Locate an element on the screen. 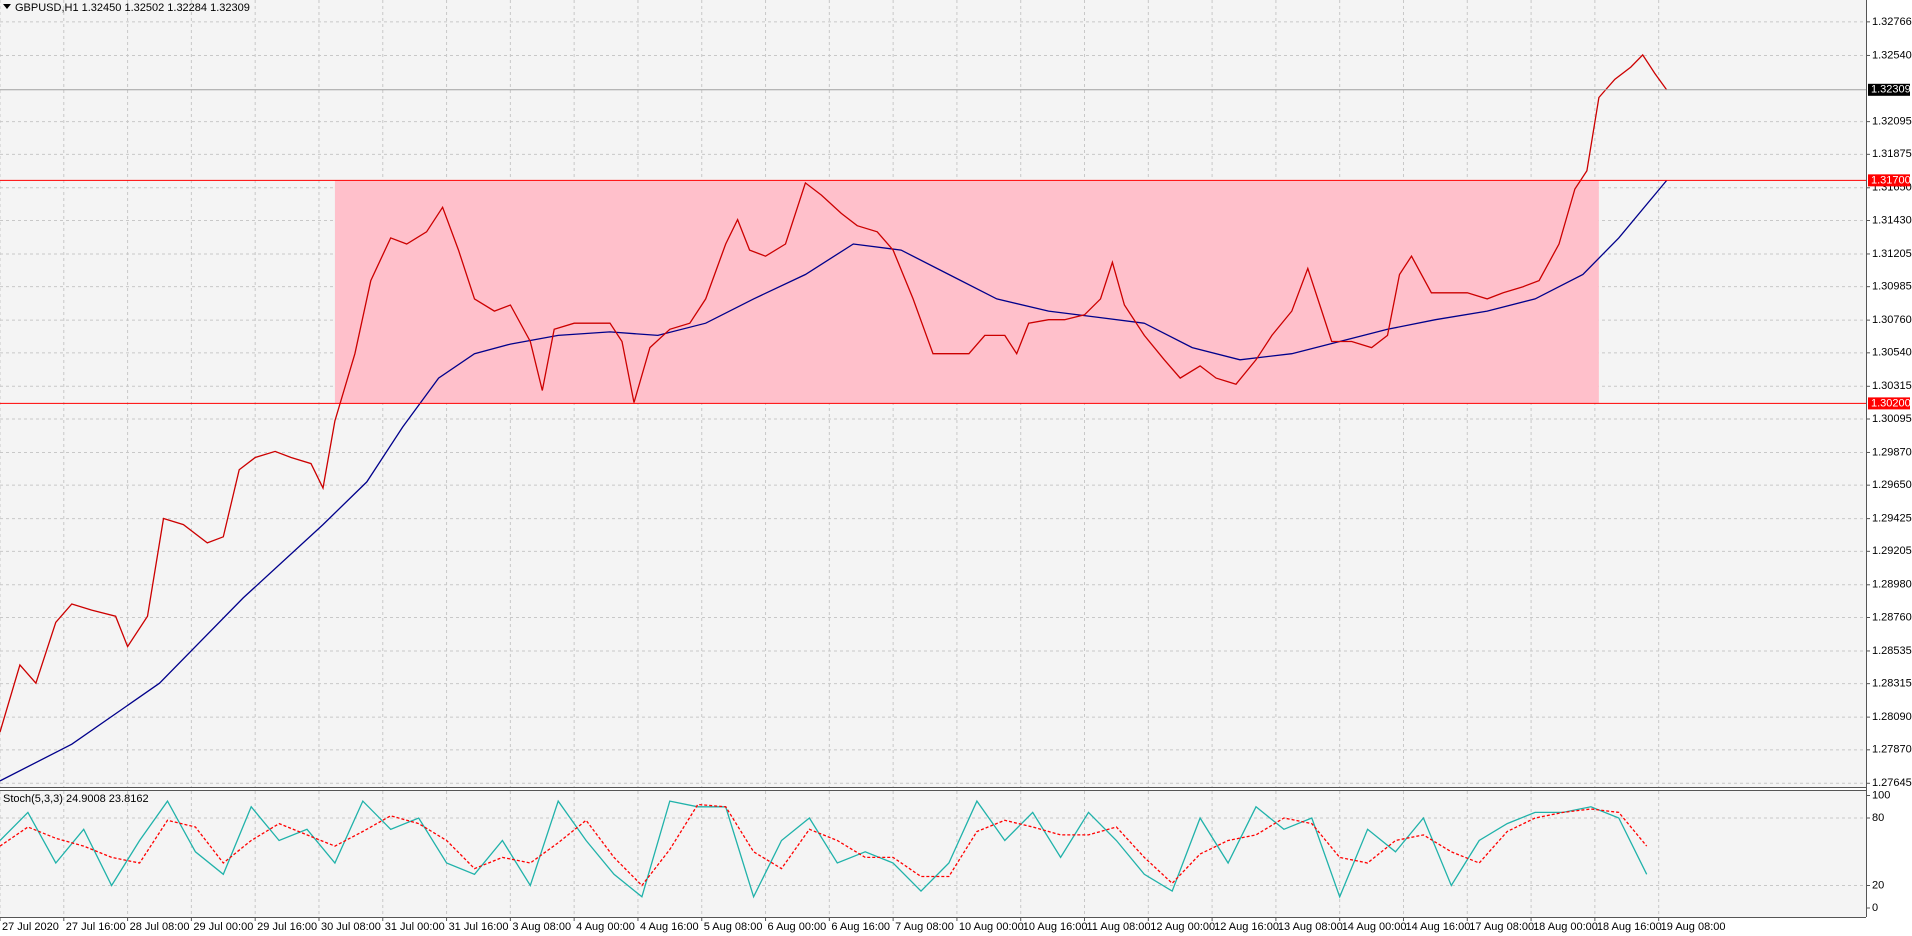 Image resolution: width=1912 pixels, height=936 pixels. y-tick-label: 1.31430 is located at coordinates (1892, 220).